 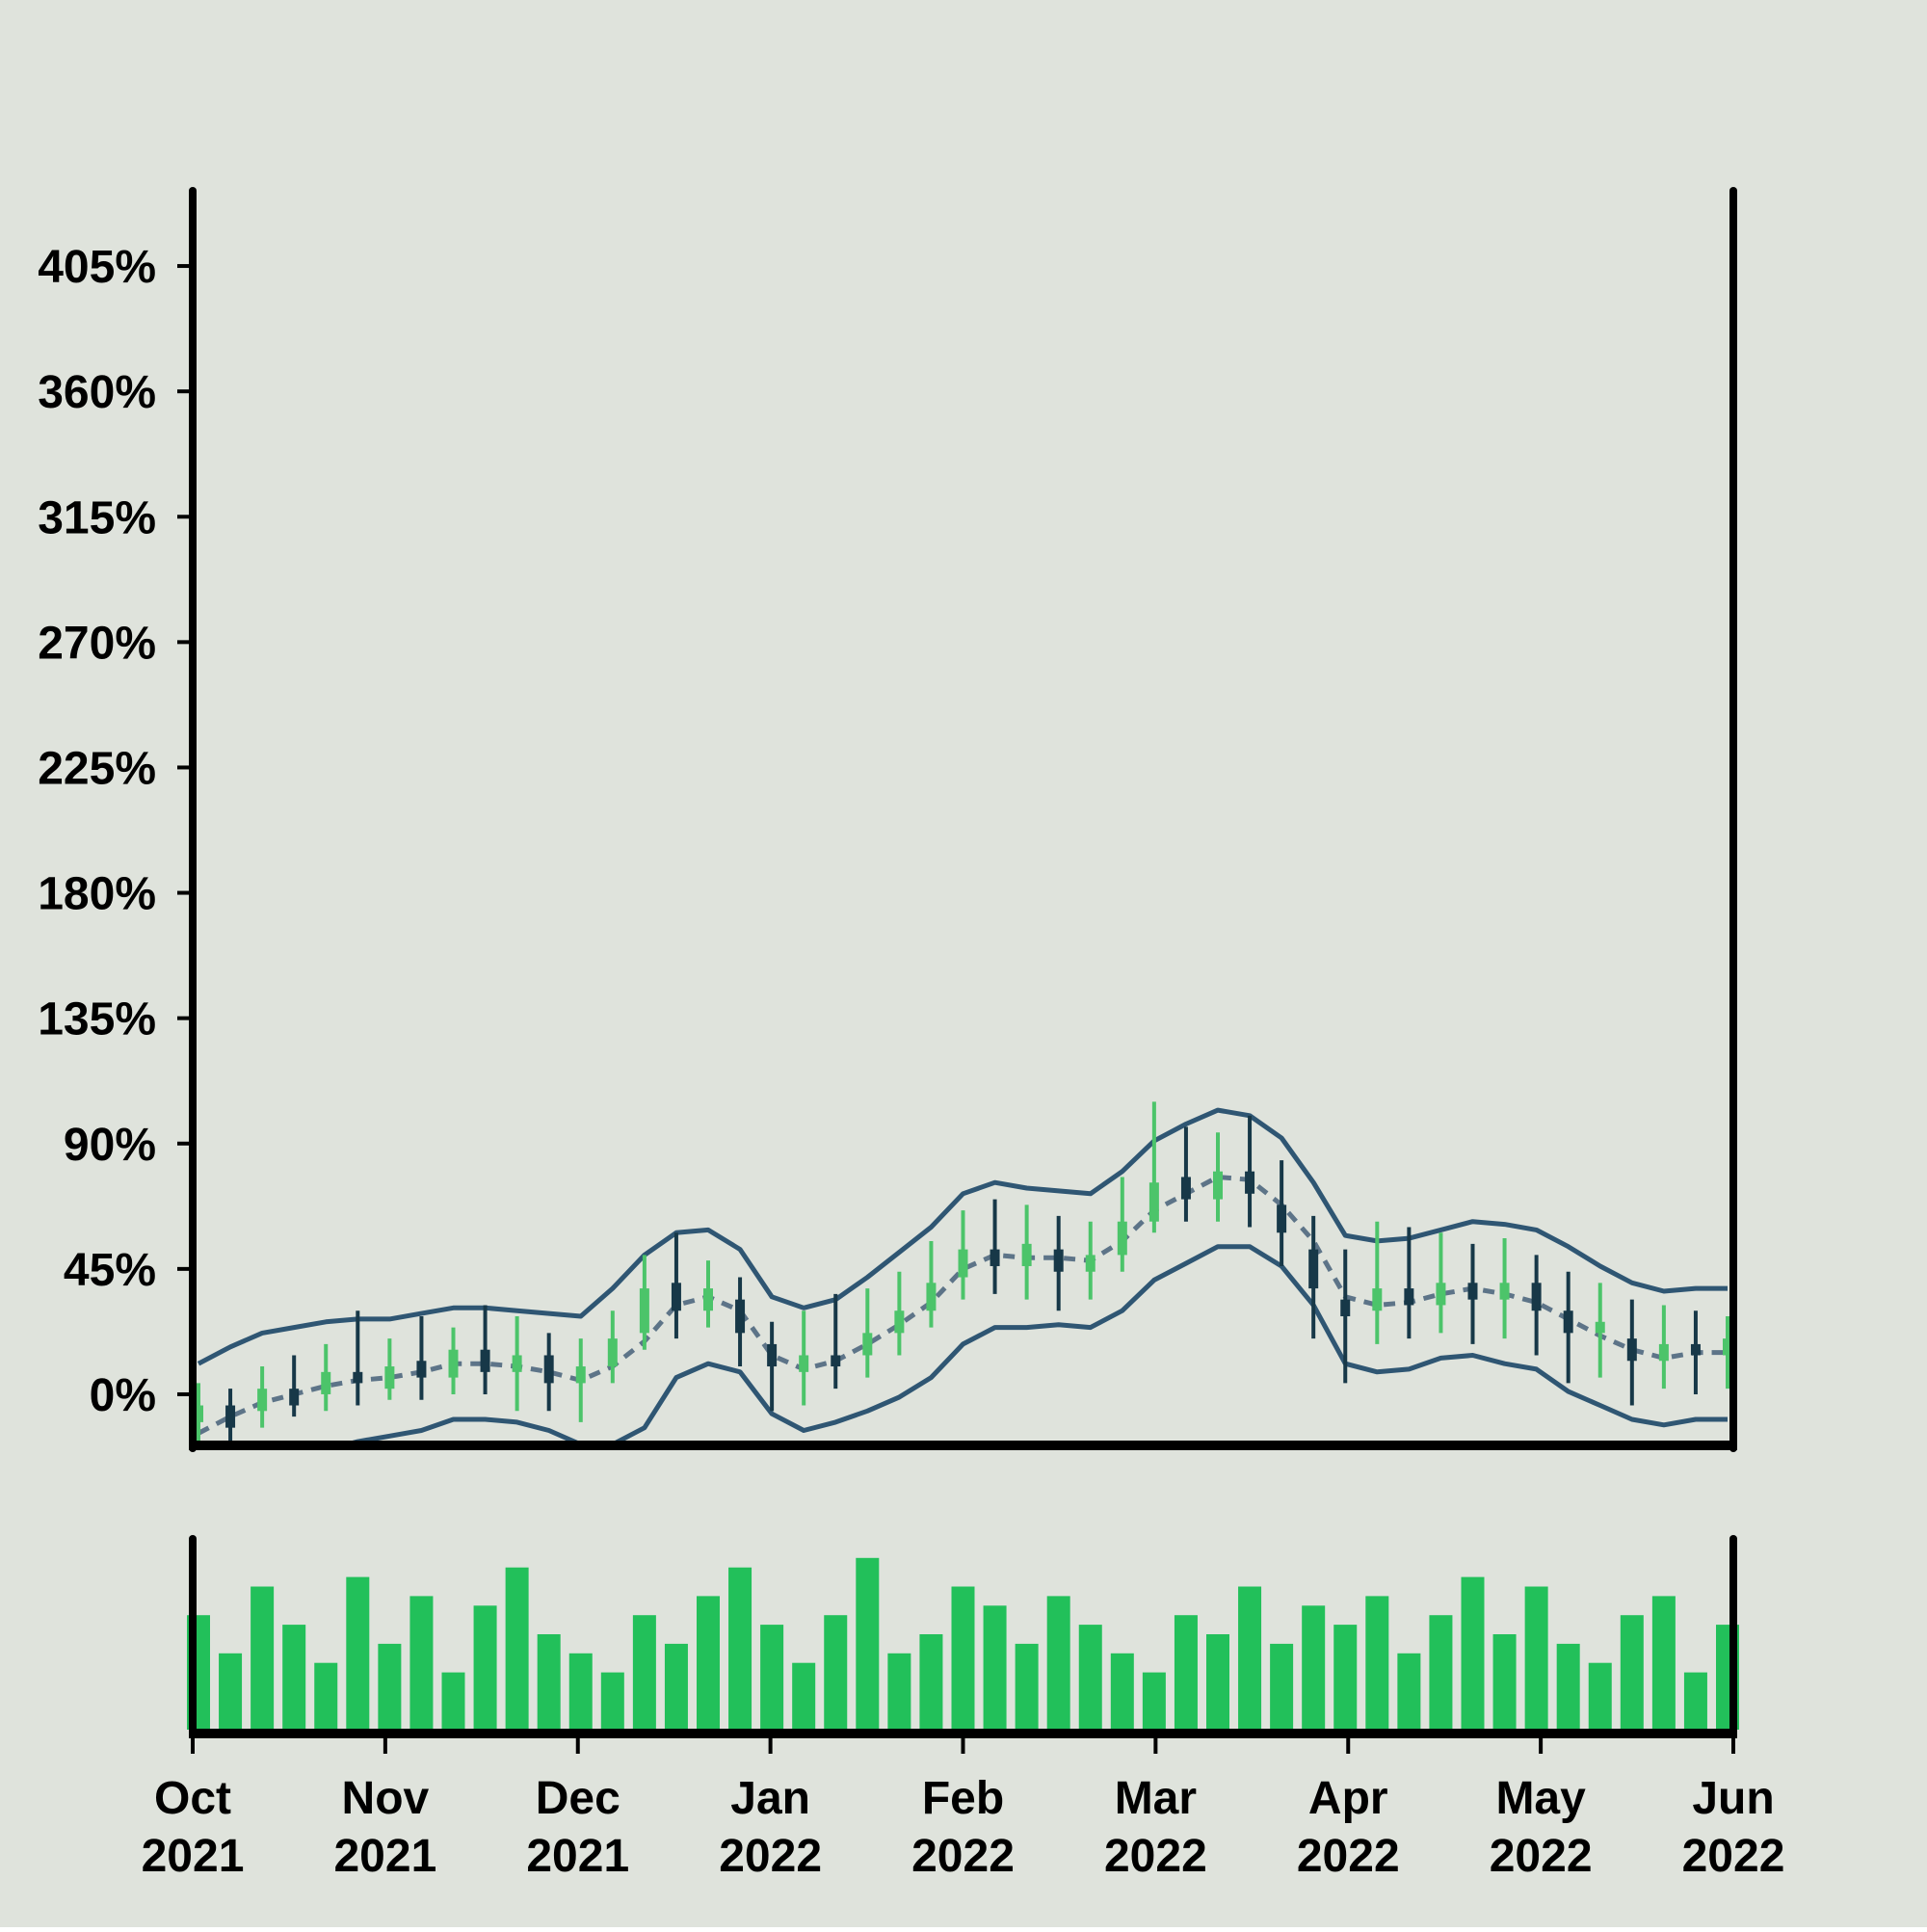 I want to click on x-tick-label: May 2022, so click(x=1542, y=1827).